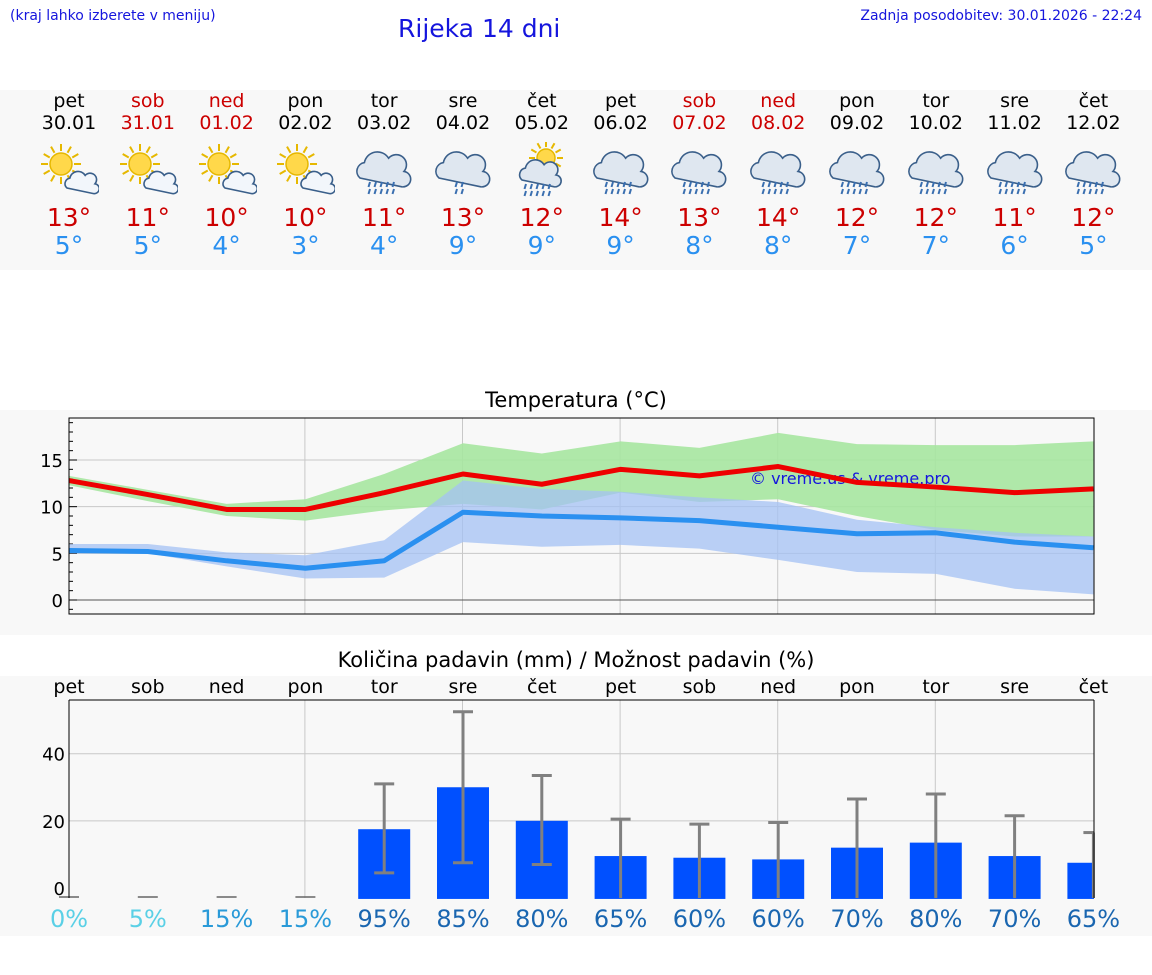 This screenshot has width=1152, height=975. I want to click on day-date: 31.01, so click(147, 123).